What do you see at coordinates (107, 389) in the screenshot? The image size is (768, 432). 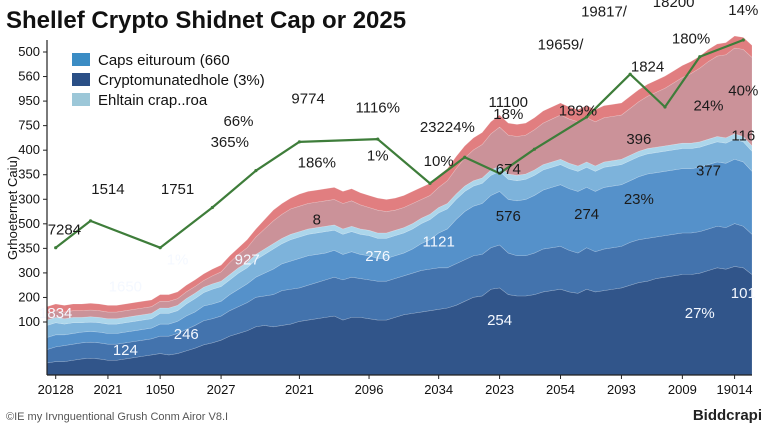 I see `x-tick-label: 2021` at bounding box center [107, 389].